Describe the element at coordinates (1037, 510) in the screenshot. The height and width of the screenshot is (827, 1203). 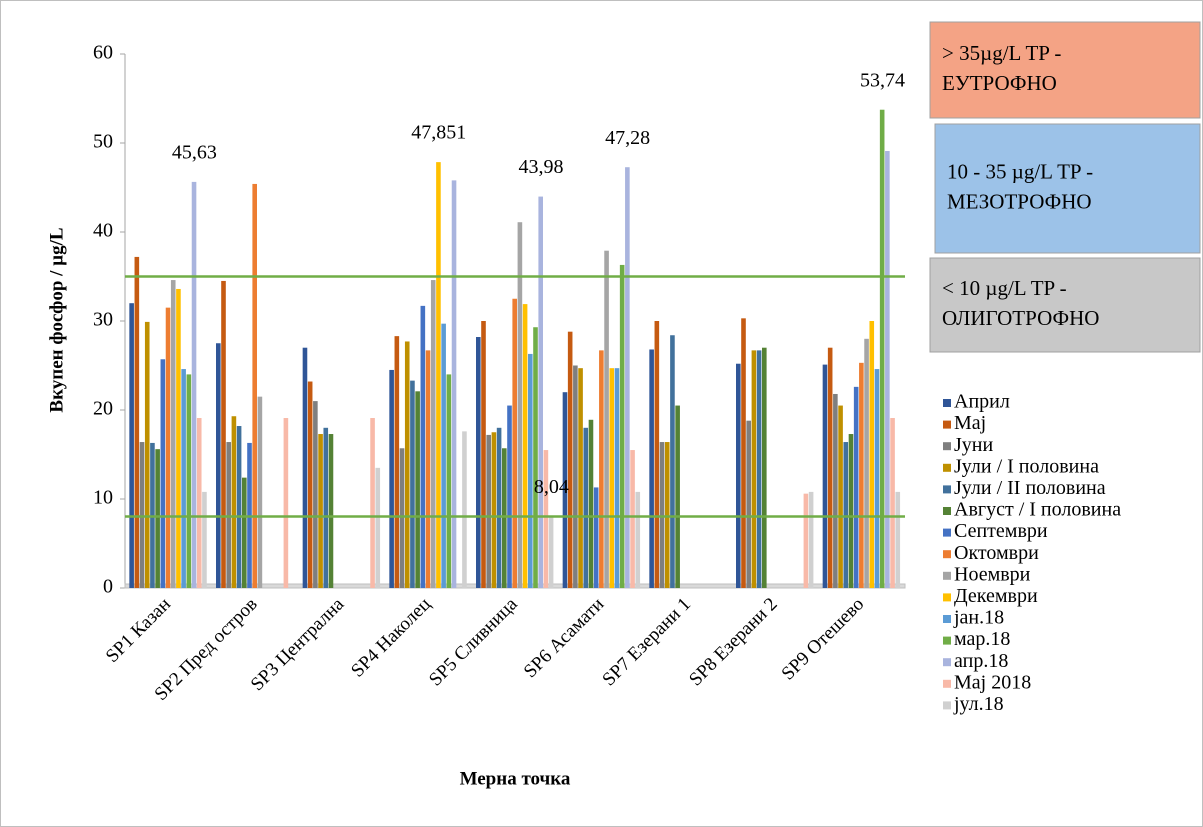
I see `legend-label: Август / I половина` at that location.